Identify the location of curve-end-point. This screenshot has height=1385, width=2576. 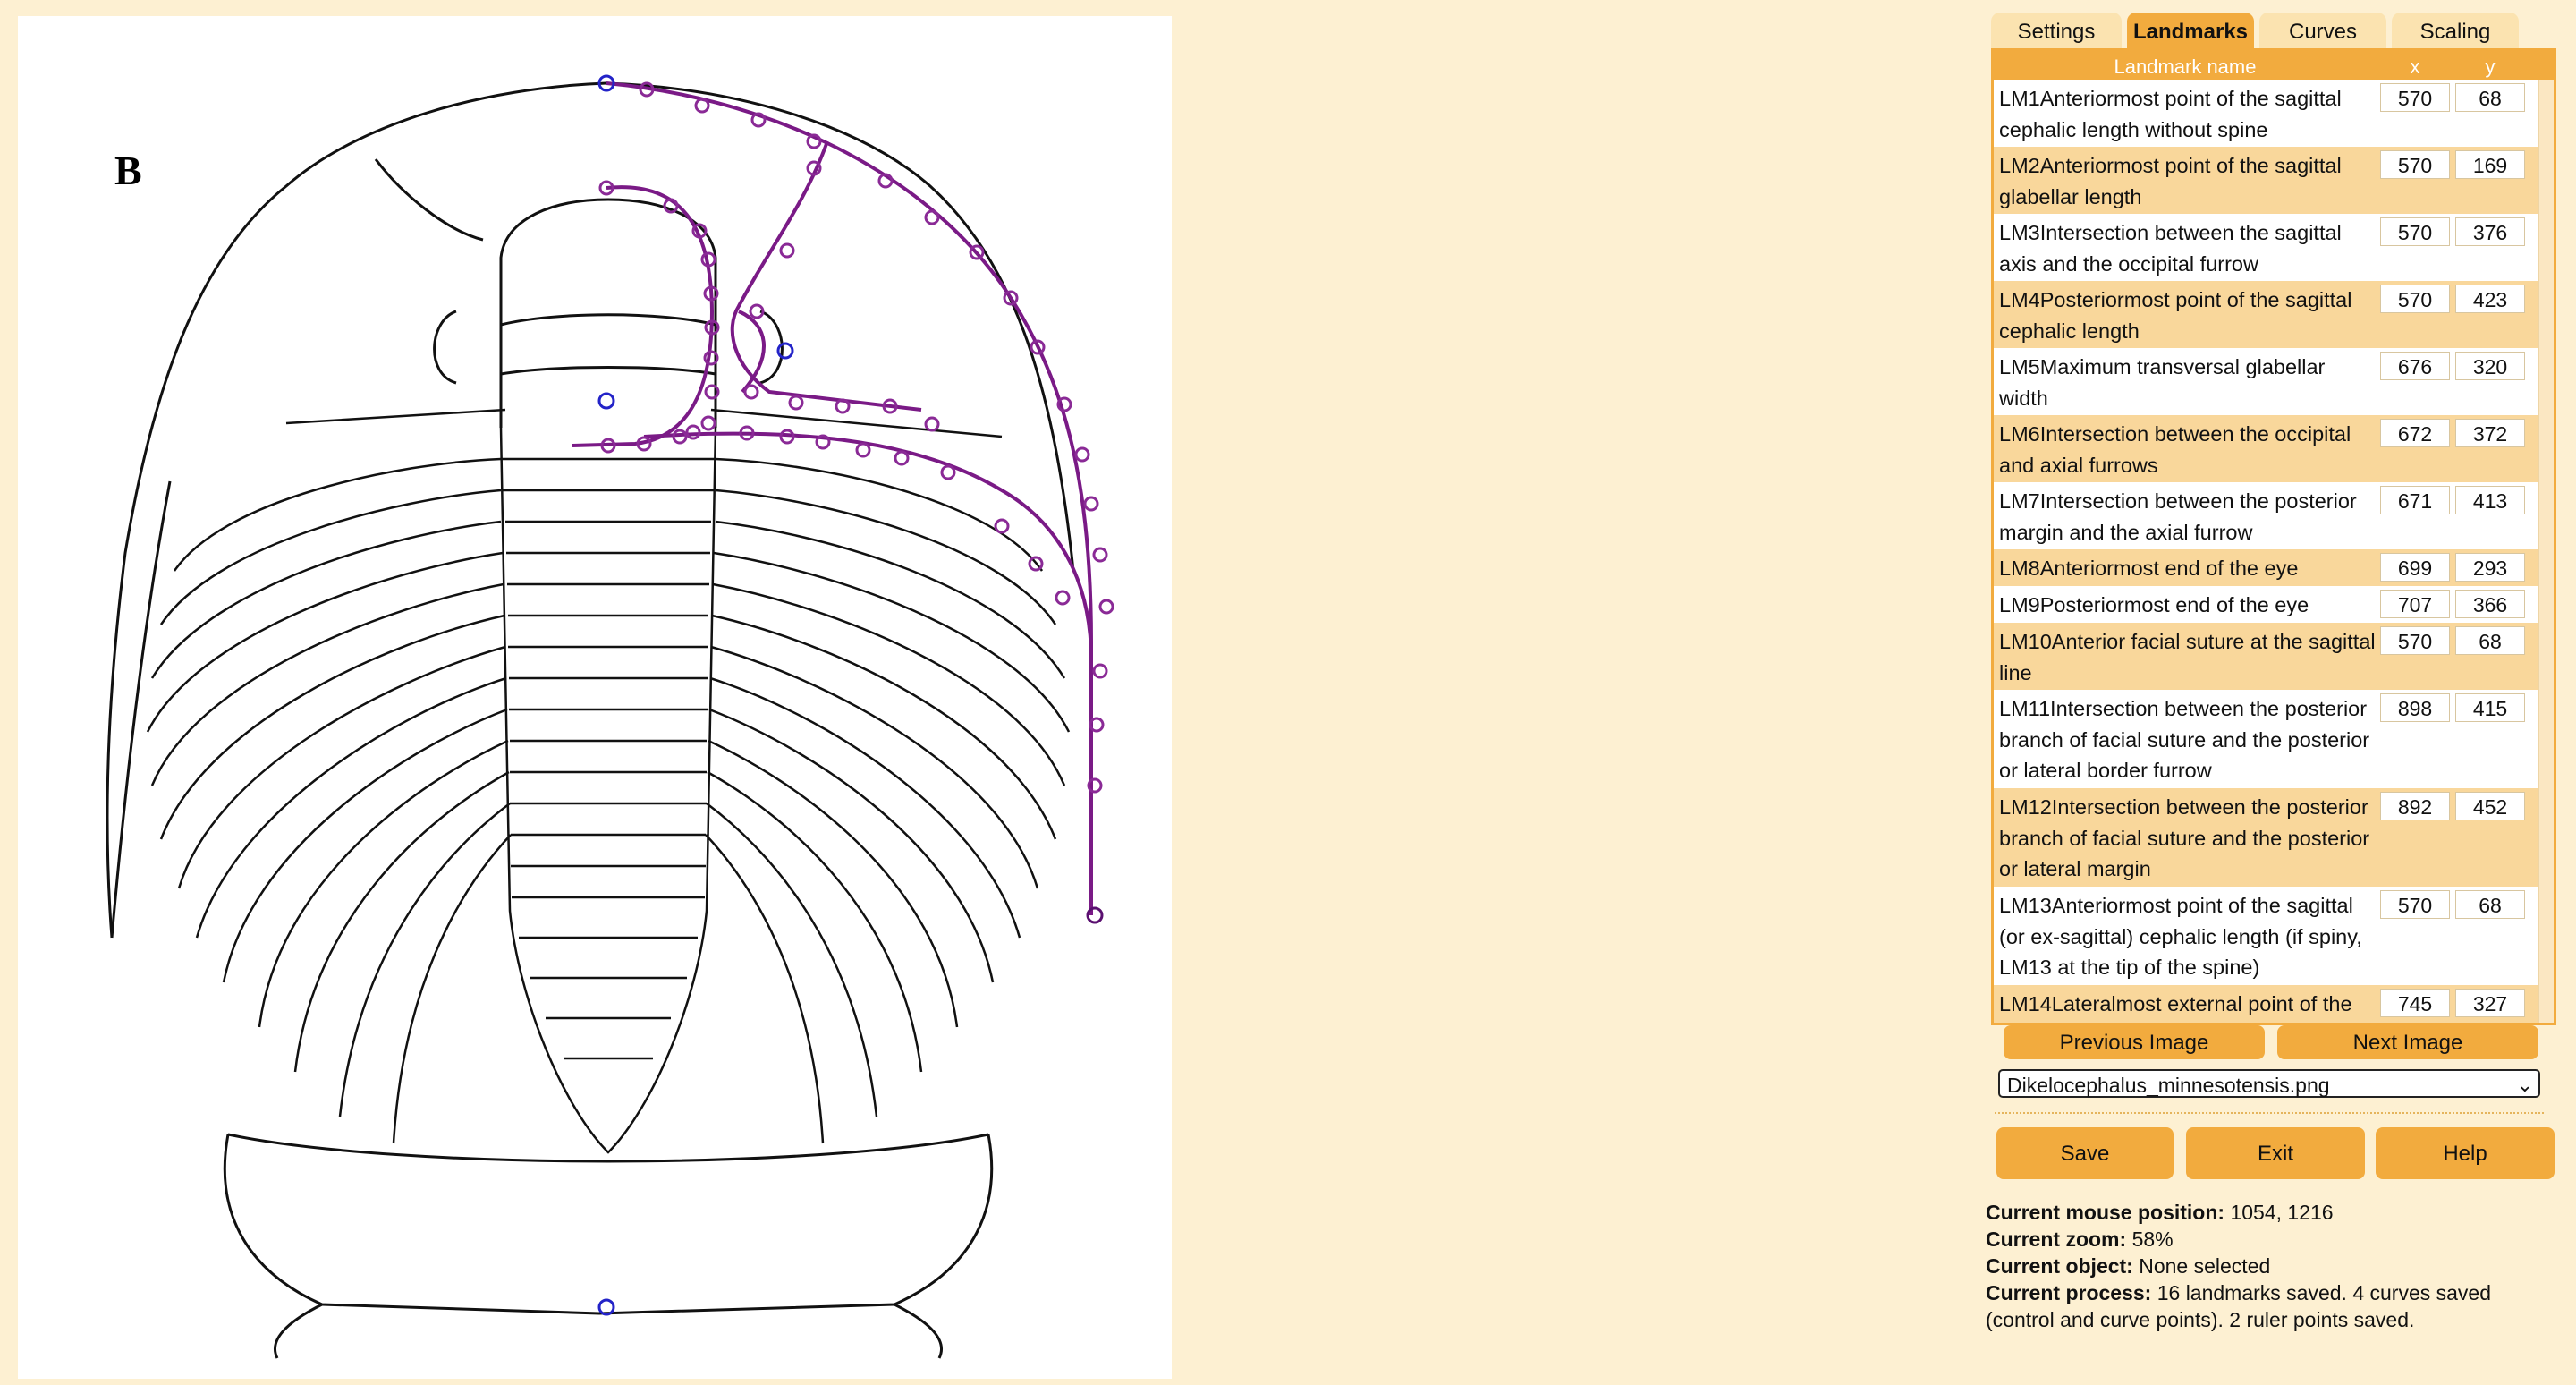
(1095, 915).